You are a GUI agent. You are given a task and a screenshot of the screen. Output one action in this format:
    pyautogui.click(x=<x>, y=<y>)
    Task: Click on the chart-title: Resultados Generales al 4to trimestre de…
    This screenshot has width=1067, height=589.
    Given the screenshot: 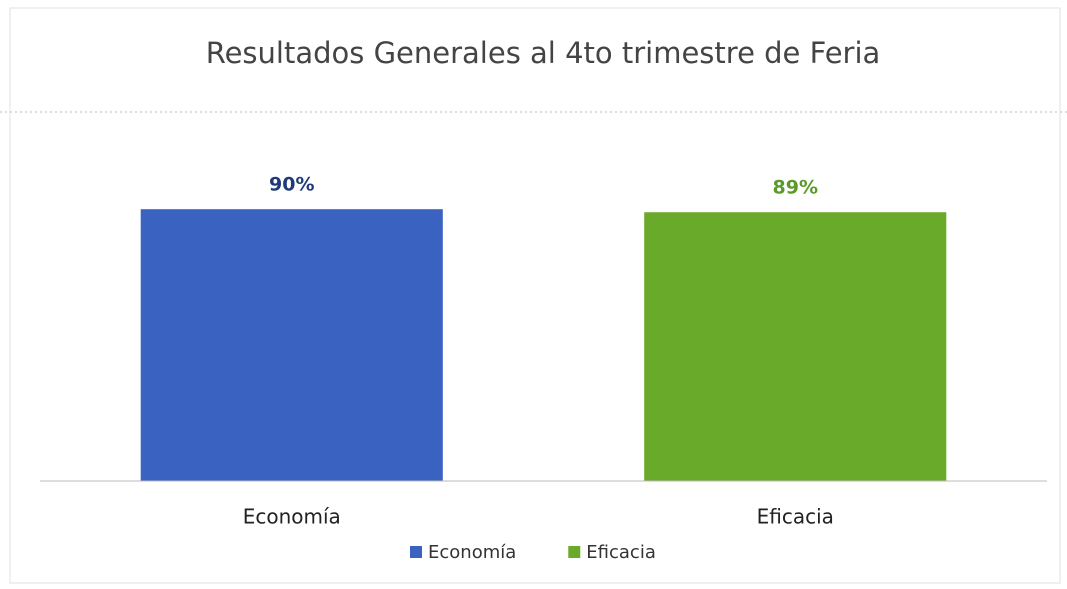 What is the action you would take?
    pyautogui.click(x=543, y=53)
    